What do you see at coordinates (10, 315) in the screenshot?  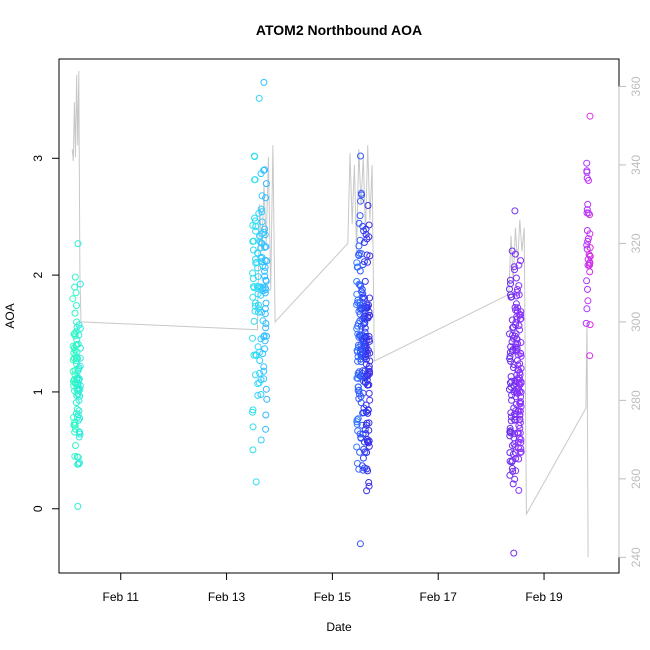 I see `y-axis-label: AOA` at bounding box center [10, 315].